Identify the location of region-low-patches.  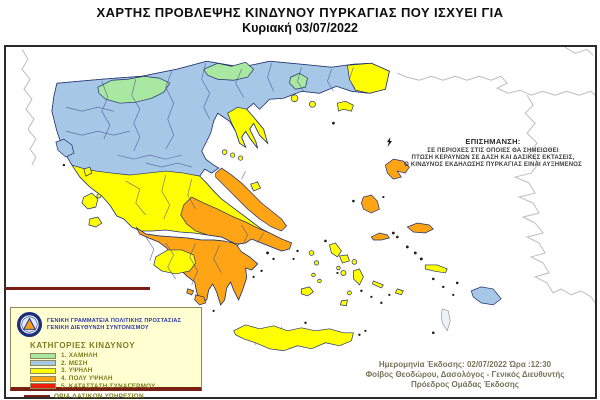
(202, 82).